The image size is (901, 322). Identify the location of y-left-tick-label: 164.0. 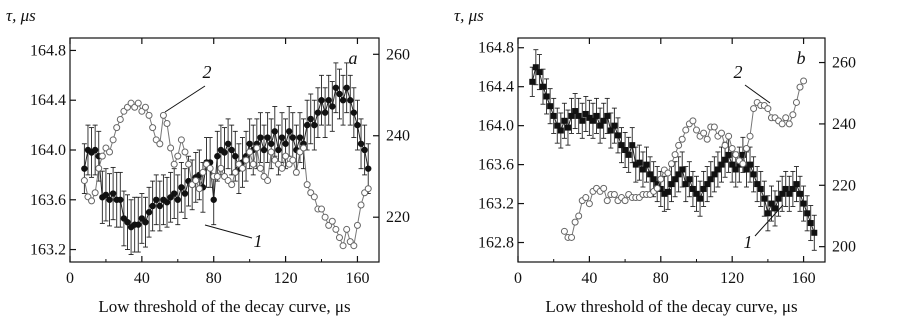
(496, 126).